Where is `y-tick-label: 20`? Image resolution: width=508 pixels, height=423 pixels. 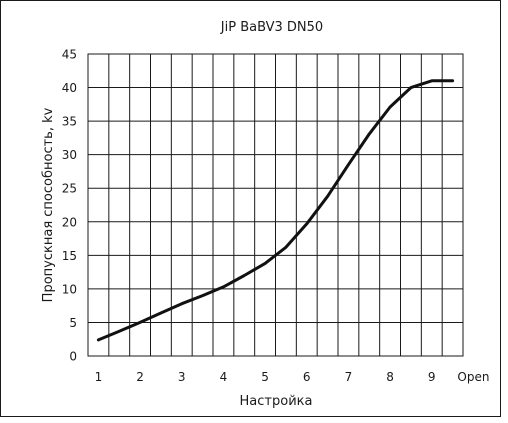 y-tick-label: 20 is located at coordinates (69, 222).